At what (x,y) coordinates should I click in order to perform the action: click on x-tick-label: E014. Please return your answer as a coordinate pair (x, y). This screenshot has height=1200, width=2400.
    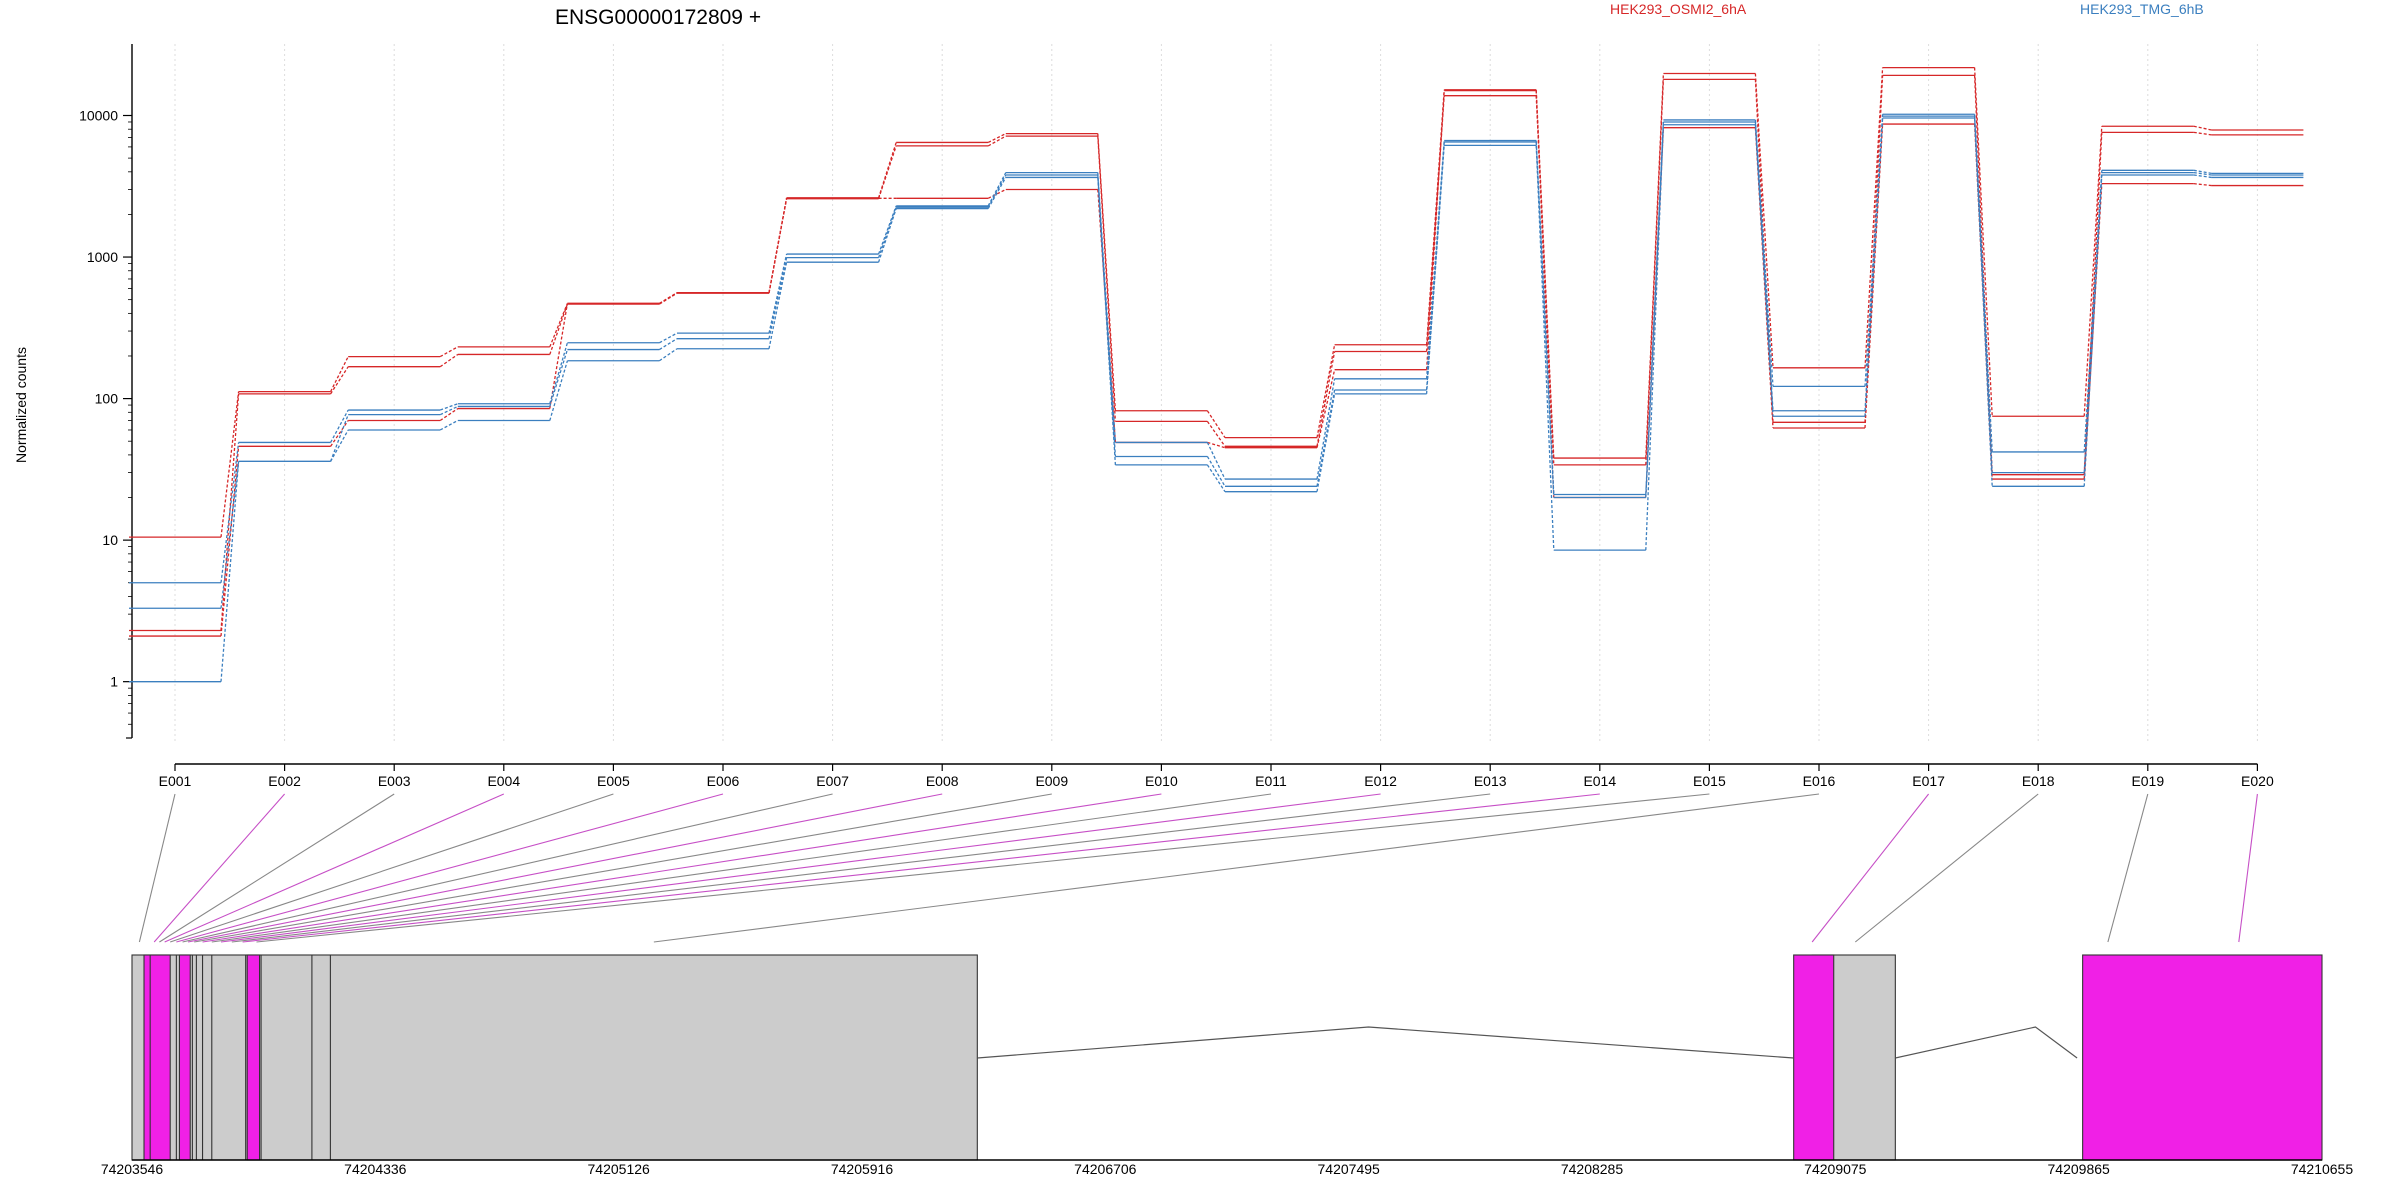
    Looking at the image, I should click on (1599, 781).